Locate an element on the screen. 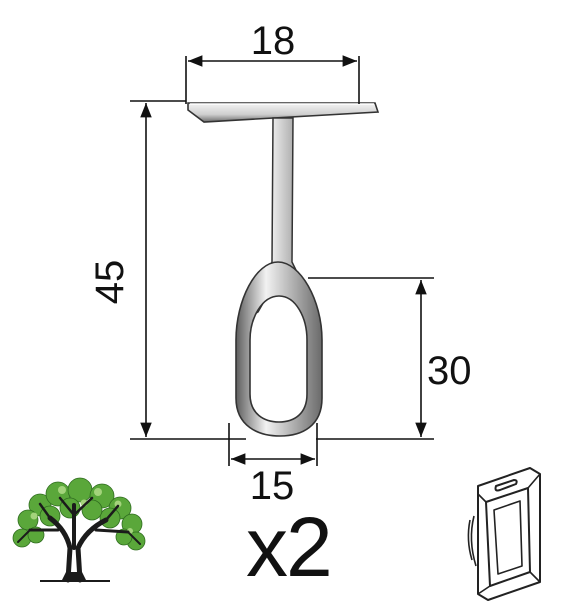  blister-pack-icon is located at coordinates (504, 534).